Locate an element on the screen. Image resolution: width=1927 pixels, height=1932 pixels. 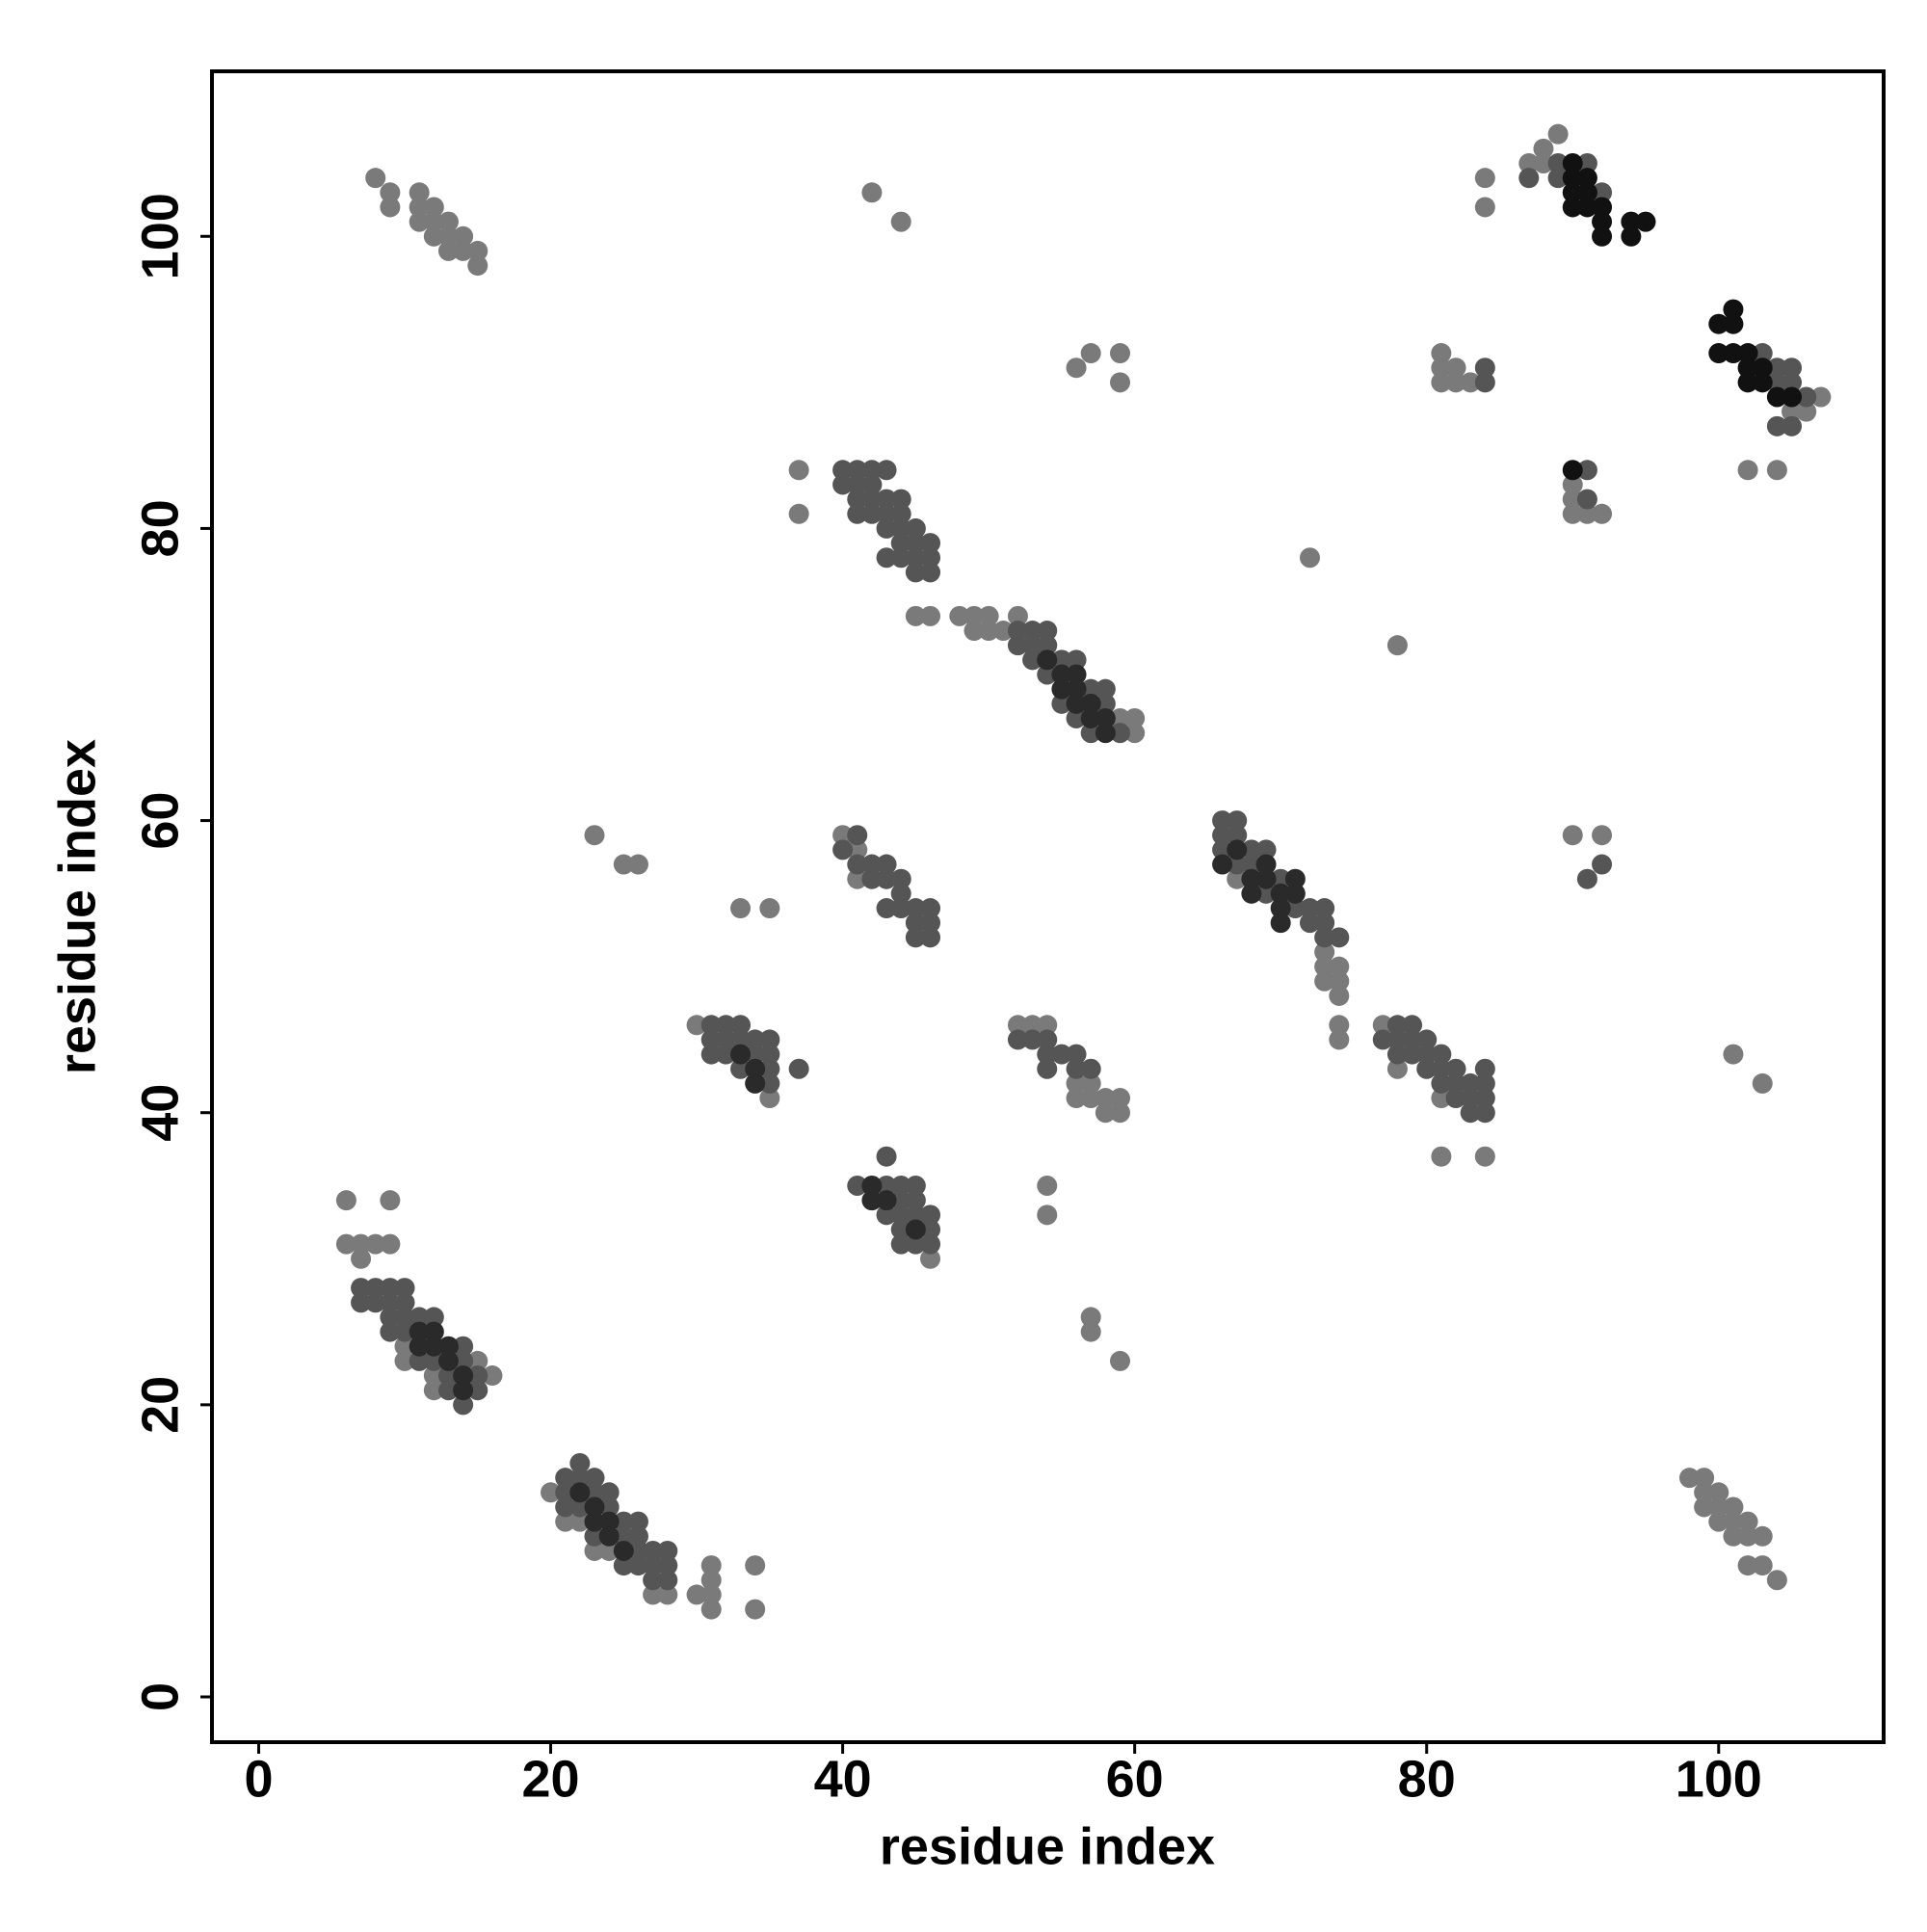
x-tick-label: 80 is located at coordinates (1427, 1779).